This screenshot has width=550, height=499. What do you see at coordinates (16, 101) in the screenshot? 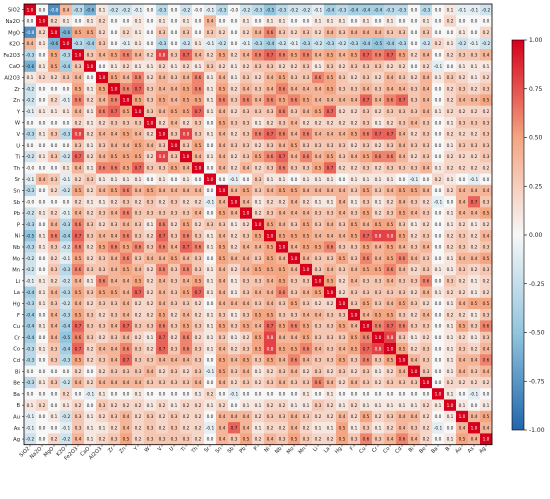
I see `row-tick-label: Zn` at bounding box center [16, 101].